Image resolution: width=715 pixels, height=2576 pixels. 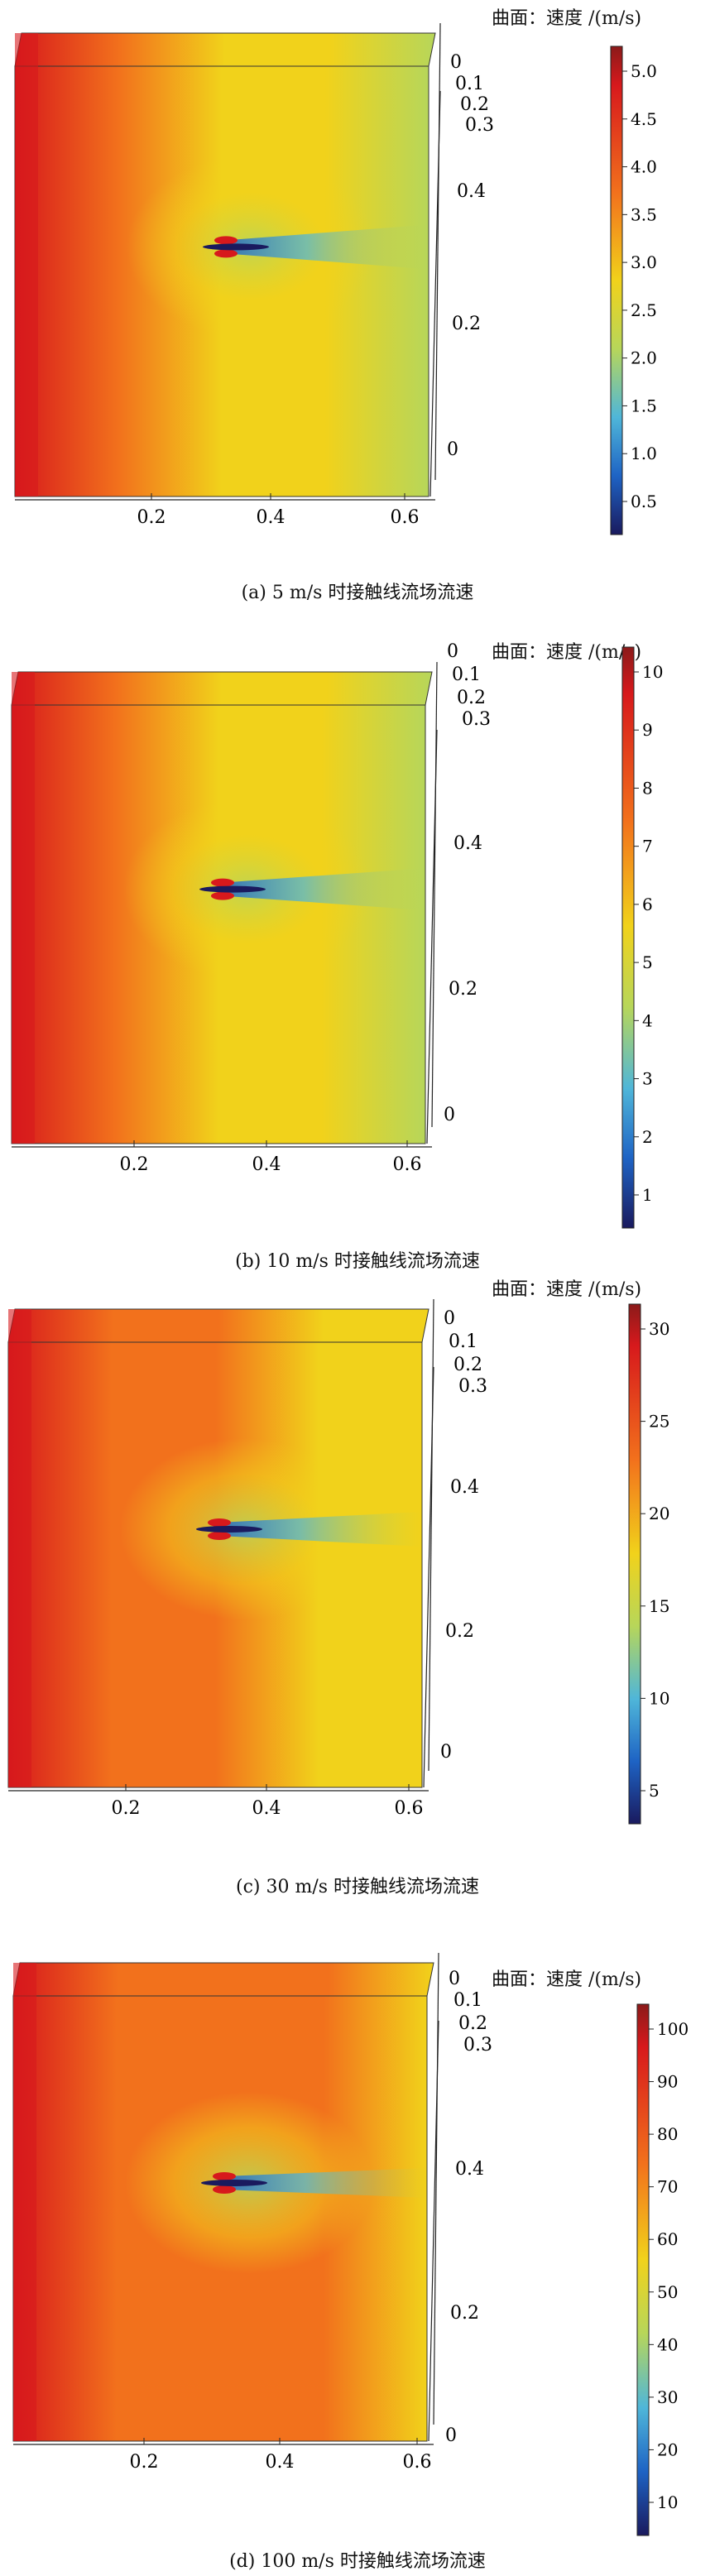 What do you see at coordinates (647, 1137) in the screenshot?
I see `colorbar-tick-label: 2` at bounding box center [647, 1137].